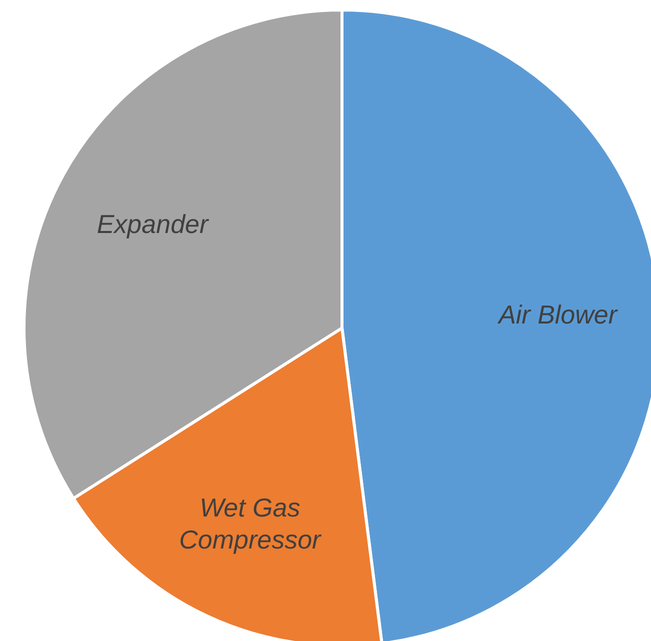  Describe the element at coordinates (557, 314) in the screenshot. I see `slice-label: Air Blower` at that location.